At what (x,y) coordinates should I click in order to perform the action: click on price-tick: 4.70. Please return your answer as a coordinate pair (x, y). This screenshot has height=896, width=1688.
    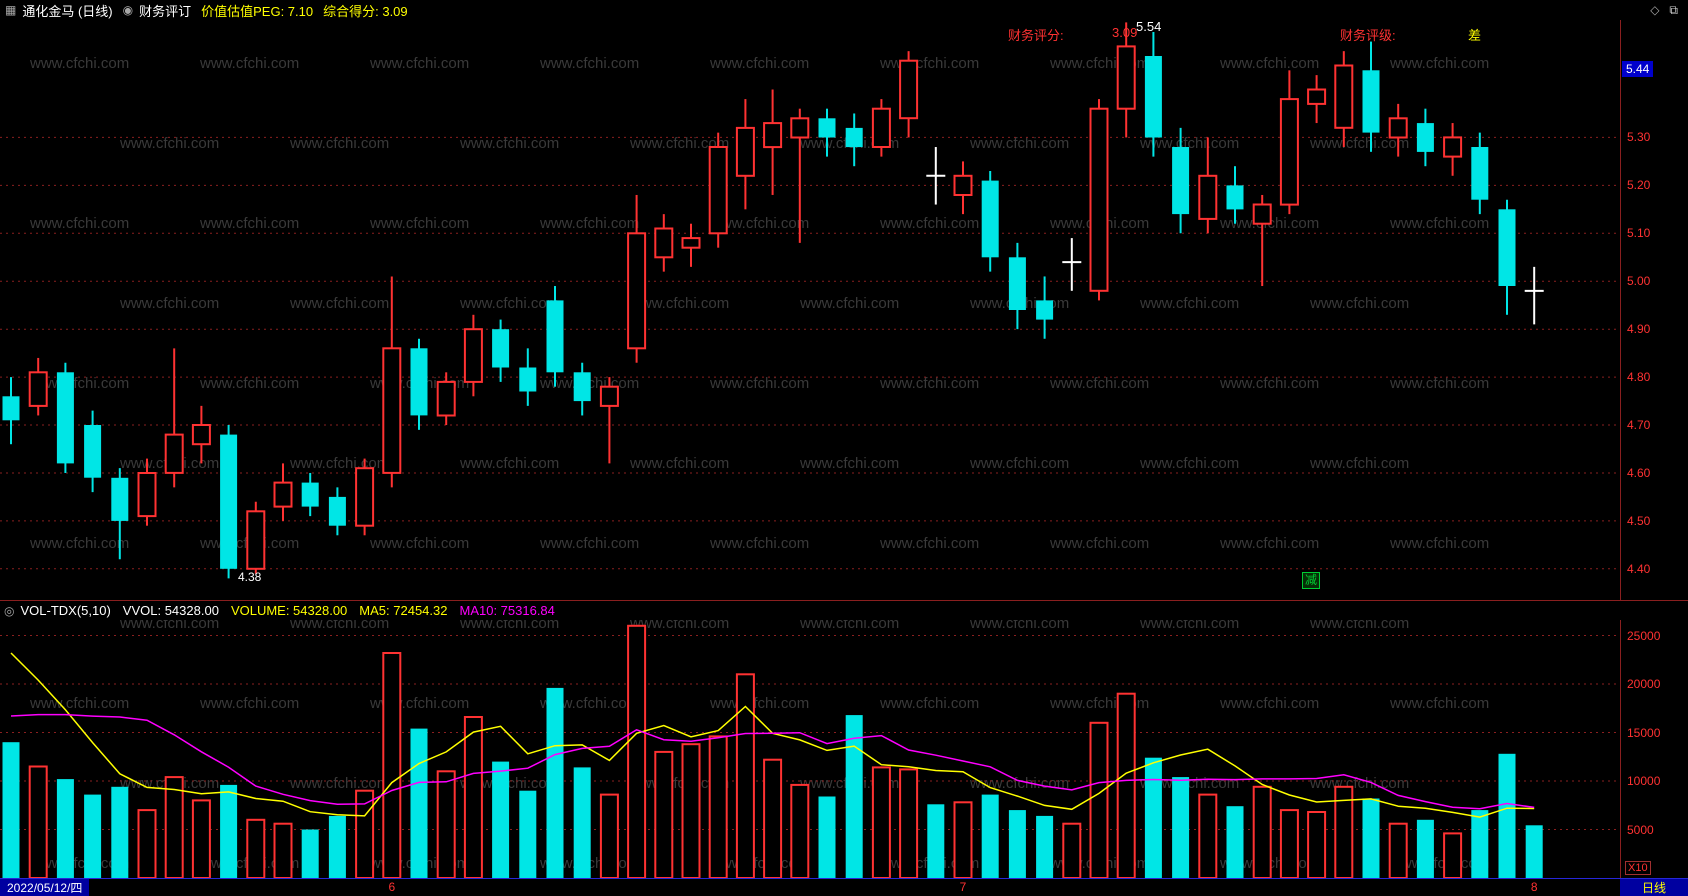
    Looking at the image, I should click on (1639, 425).